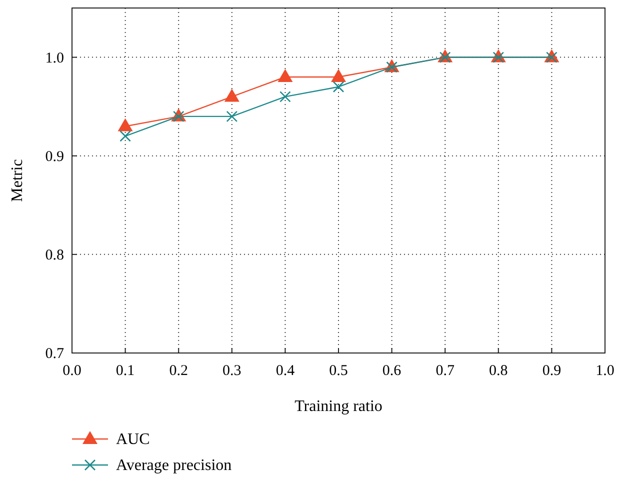  I want to click on x-tick-label: 0.8, so click(498, 371).